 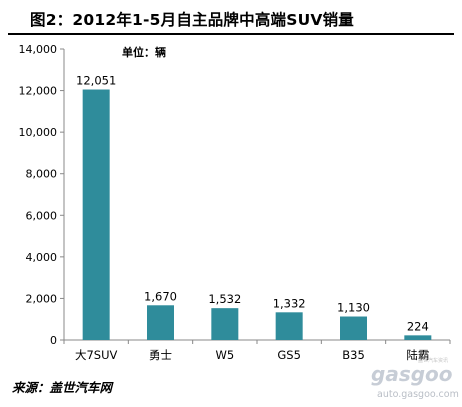 What do you see at coordinates (38, 132) in the screenshot?
I see `y-tick-label: 10,000` at bounding box center [38, 132].